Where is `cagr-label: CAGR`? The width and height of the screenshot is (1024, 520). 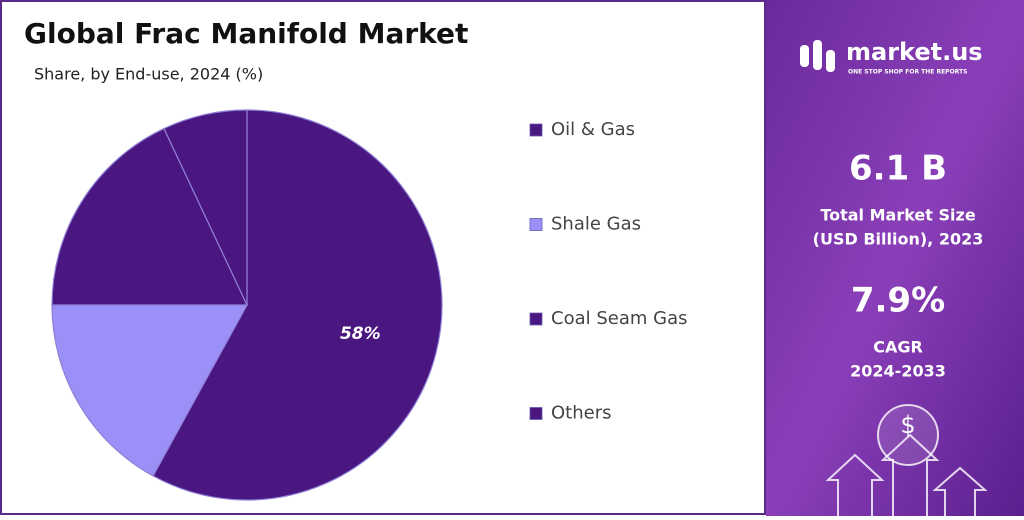 cagr-label: CAGR is located at coordinates (898, 347).